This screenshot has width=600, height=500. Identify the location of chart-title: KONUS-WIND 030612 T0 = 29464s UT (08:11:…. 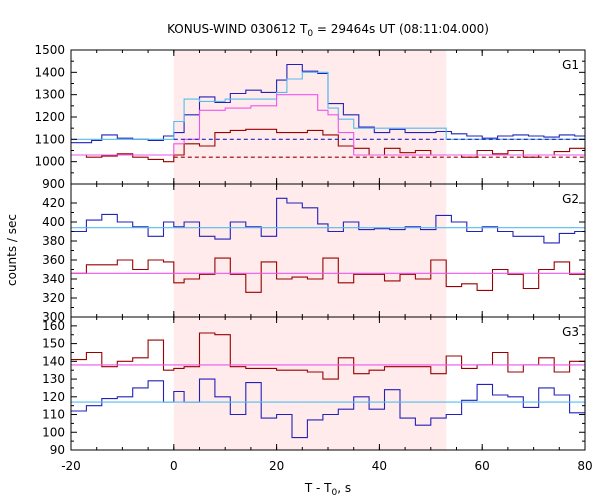
(328, 30).